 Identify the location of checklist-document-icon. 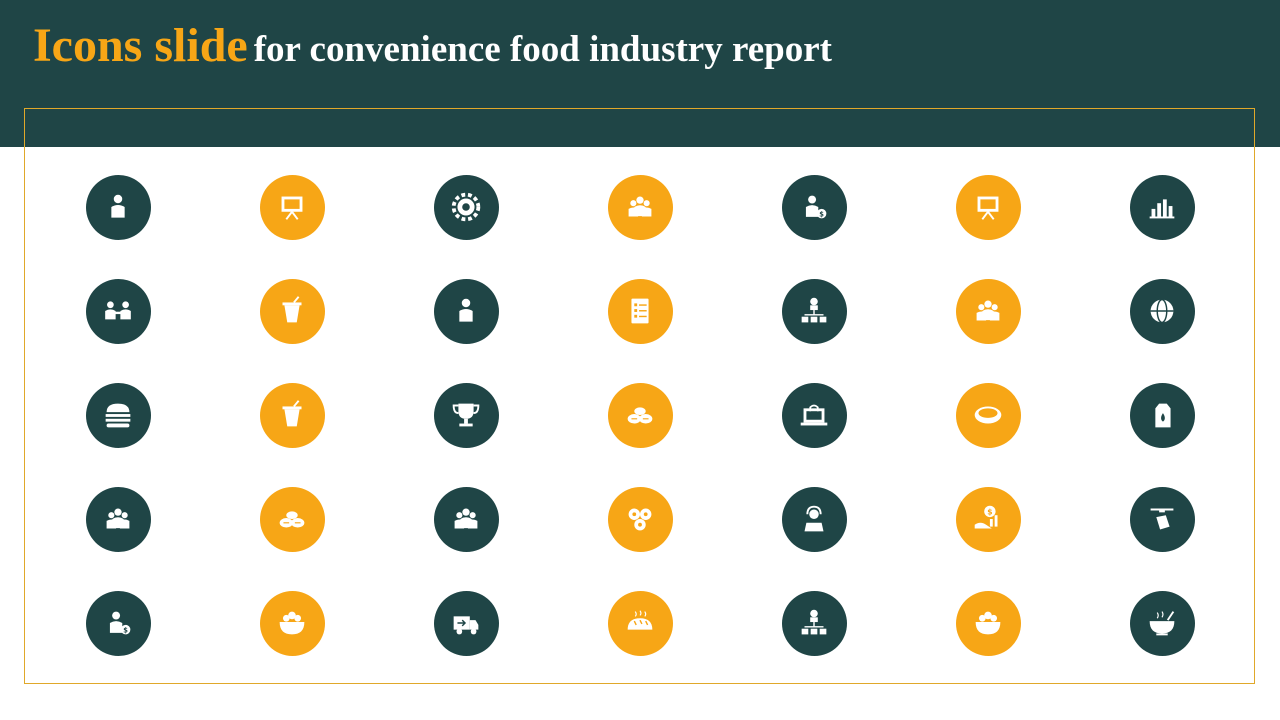
(640, 311).